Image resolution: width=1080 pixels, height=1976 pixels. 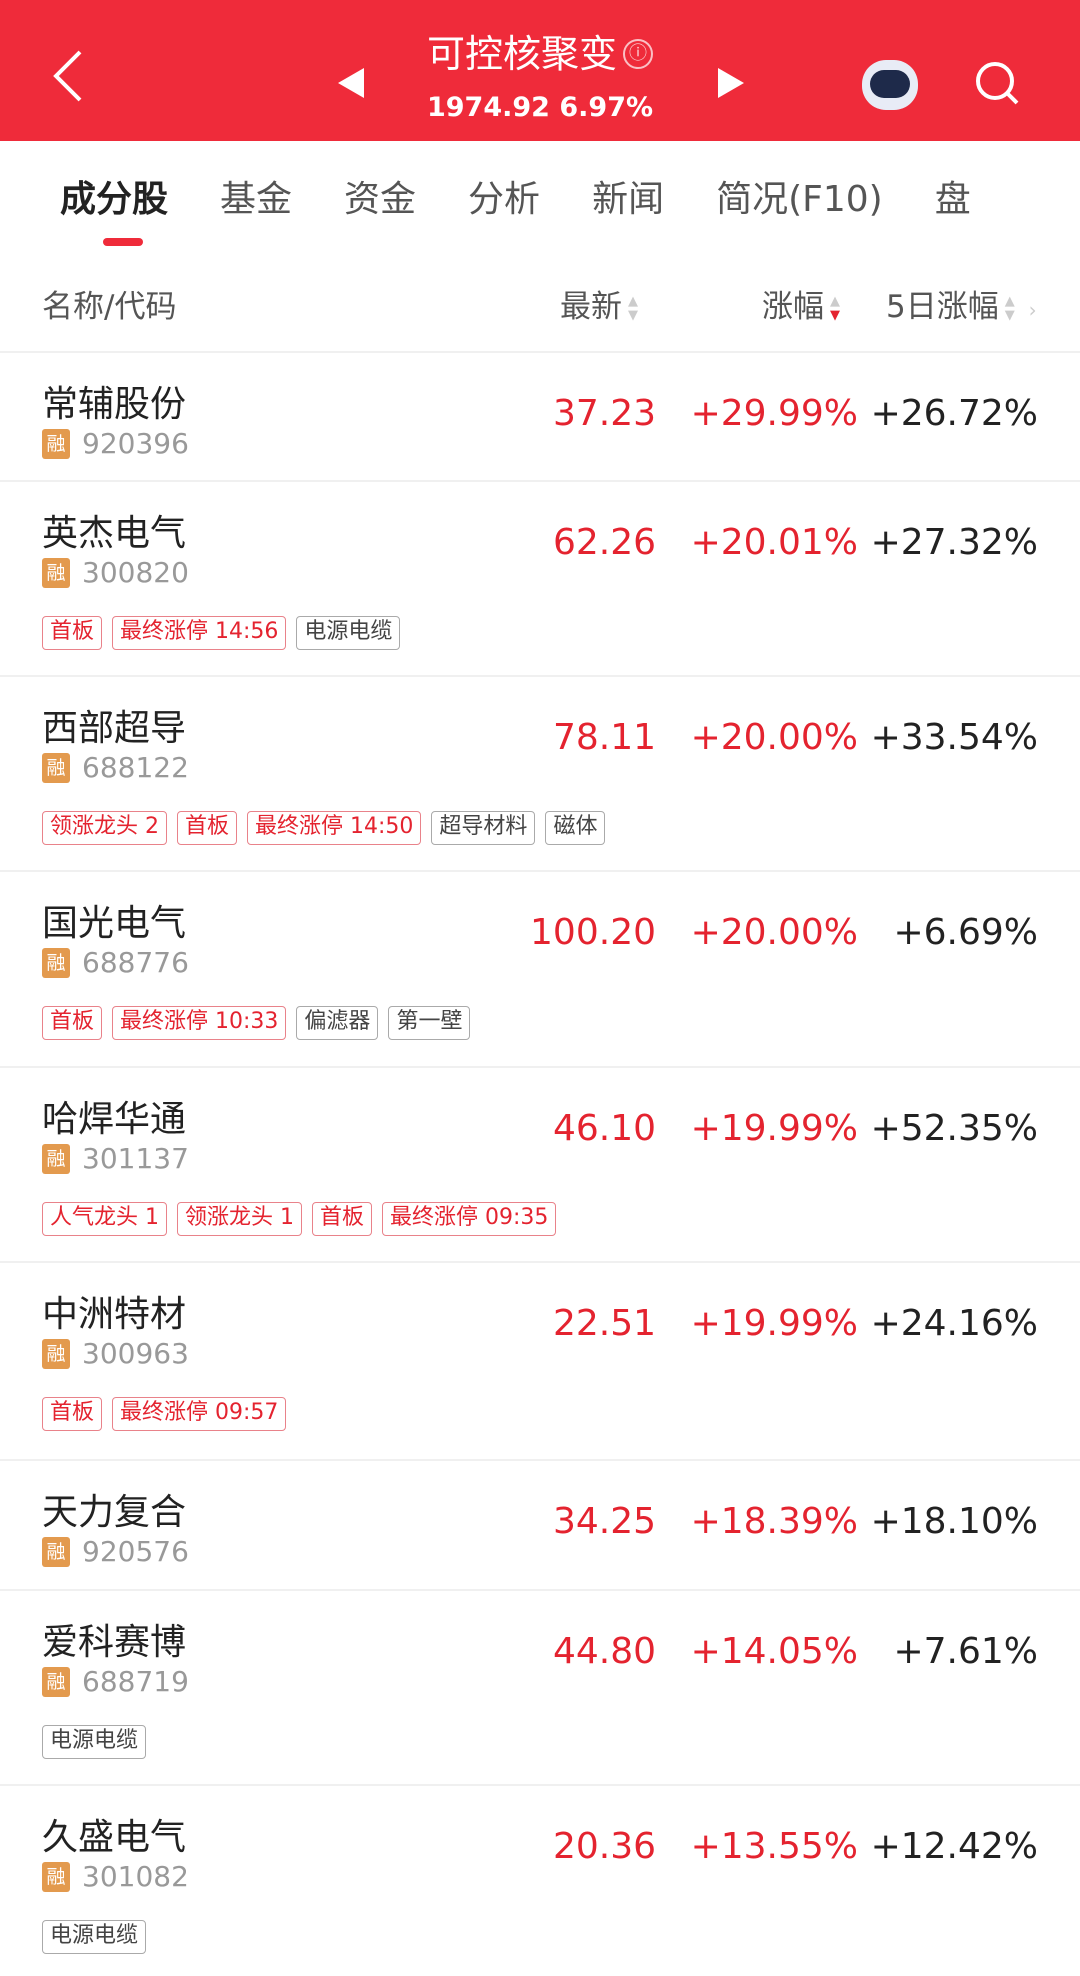 What do you see at coordinates (114, 199) in the screenshot?
I see `tab-constituents: 成分股` at bounding box center [114, 199].